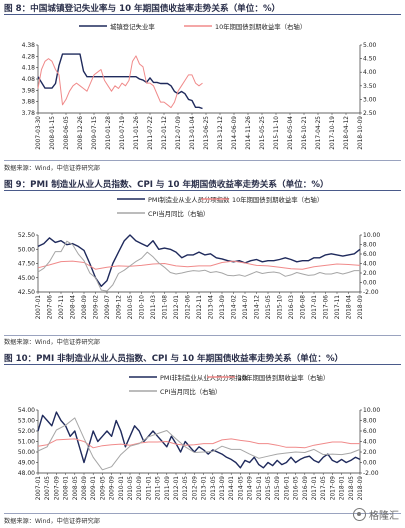 The image size is (405, 528). Describe the element at coordinates (232, 488) in the screenshot. I see `x-tick-label: 2014-01` at that location.